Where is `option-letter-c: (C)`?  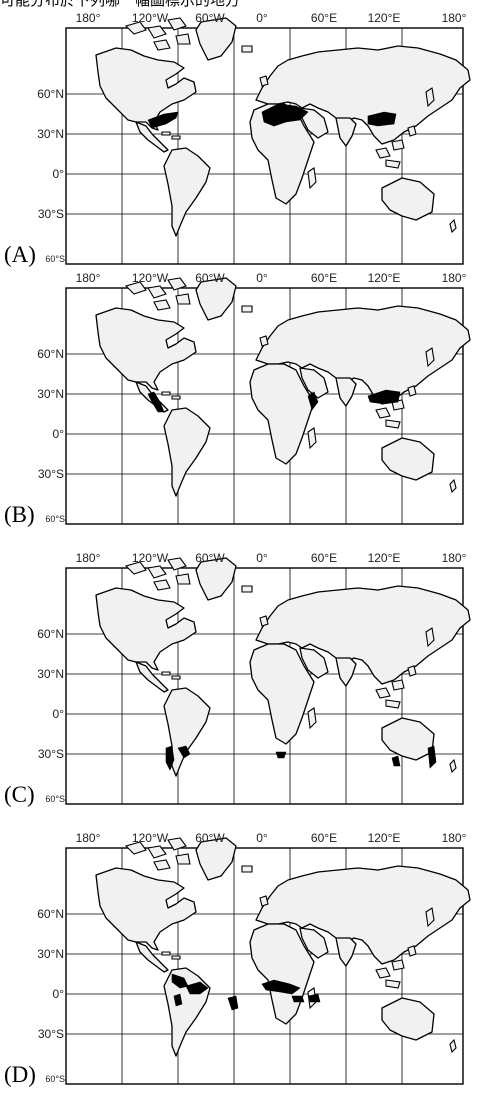 option-letter-c: (C) is located at coordinates (19, 794).